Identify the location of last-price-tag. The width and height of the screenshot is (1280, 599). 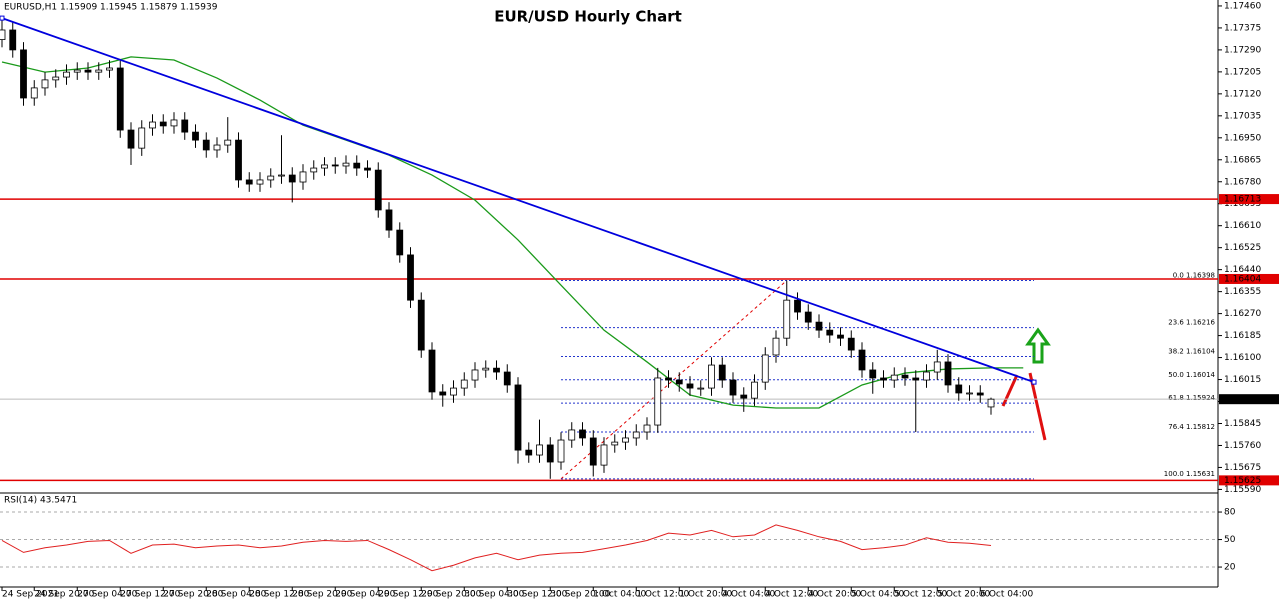
(1249, 399).